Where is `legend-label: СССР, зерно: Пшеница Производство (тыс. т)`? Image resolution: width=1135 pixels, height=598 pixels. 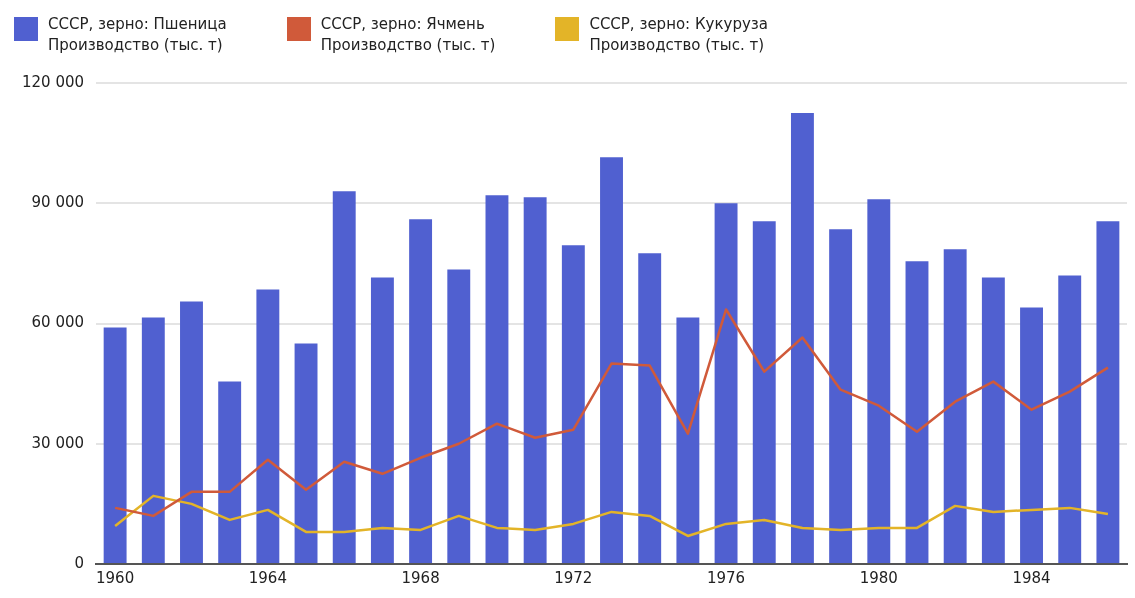 legend-label: СССР, зерно: Пшеница Производство (тыс. т) is located at coordinates (137, 35).